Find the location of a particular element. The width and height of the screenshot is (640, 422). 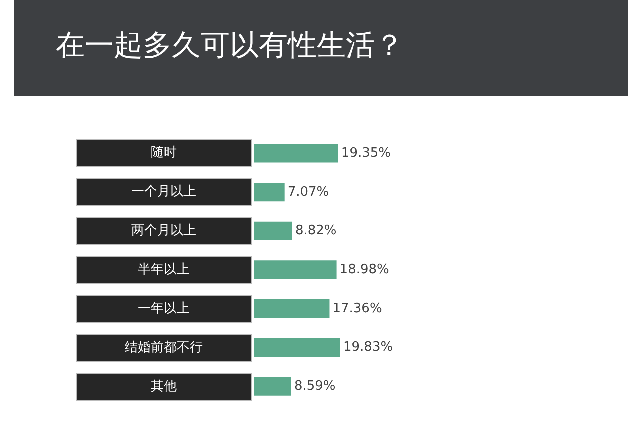

y-tick-label: 结婚前都不行 is located at coordinates (164, 348).